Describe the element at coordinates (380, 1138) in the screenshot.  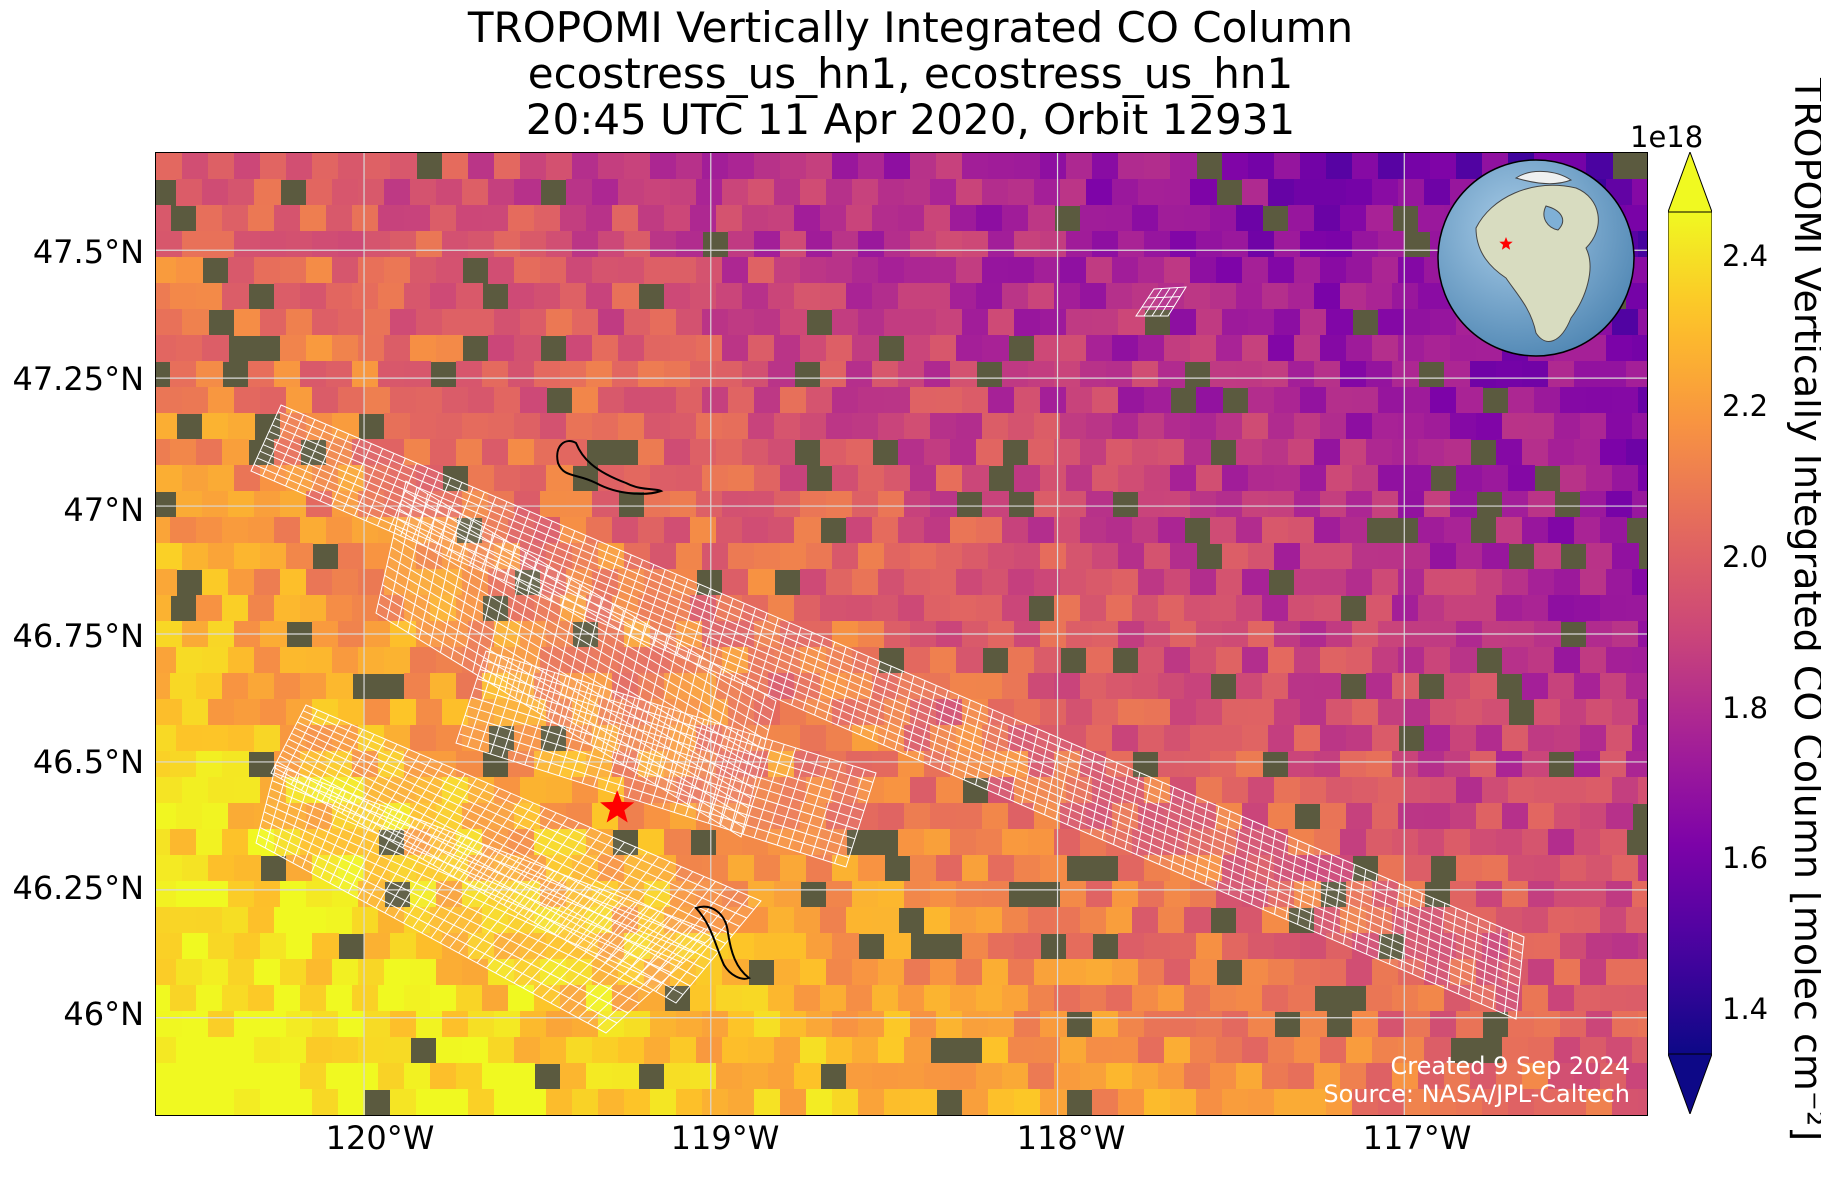
I see `lon-tick: 120°W` at that location.